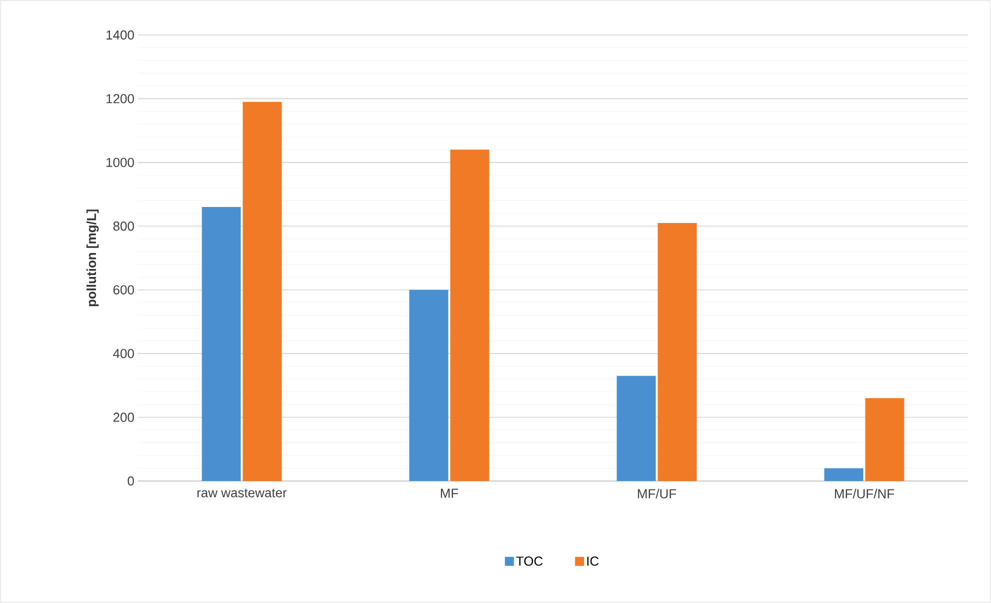  I want to click on x-tick-label: MF/UF/NF, so click(864, 493).